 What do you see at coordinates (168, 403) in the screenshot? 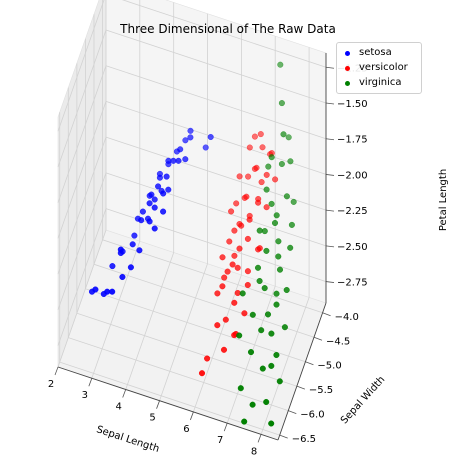
I see `x-axis-line` at bounding box center [168, 403].